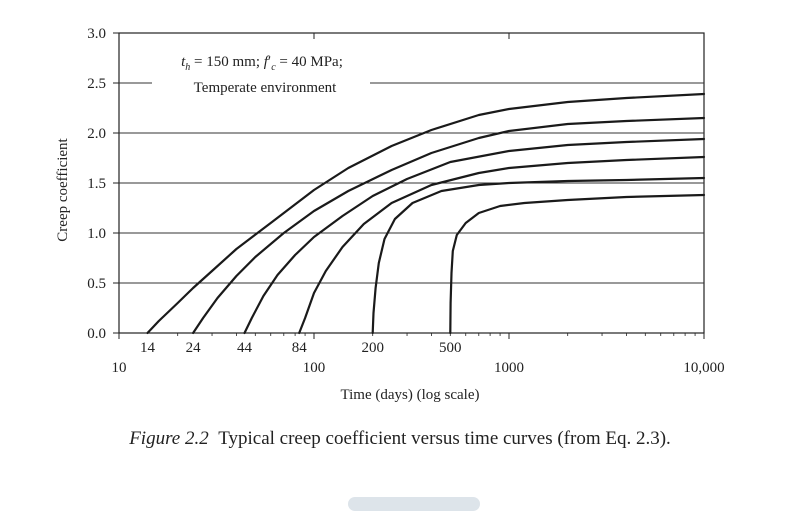  Describe the element at coordinates (703, 368) in the screenshot. I see `x-tick-label: 10,000` at that location.